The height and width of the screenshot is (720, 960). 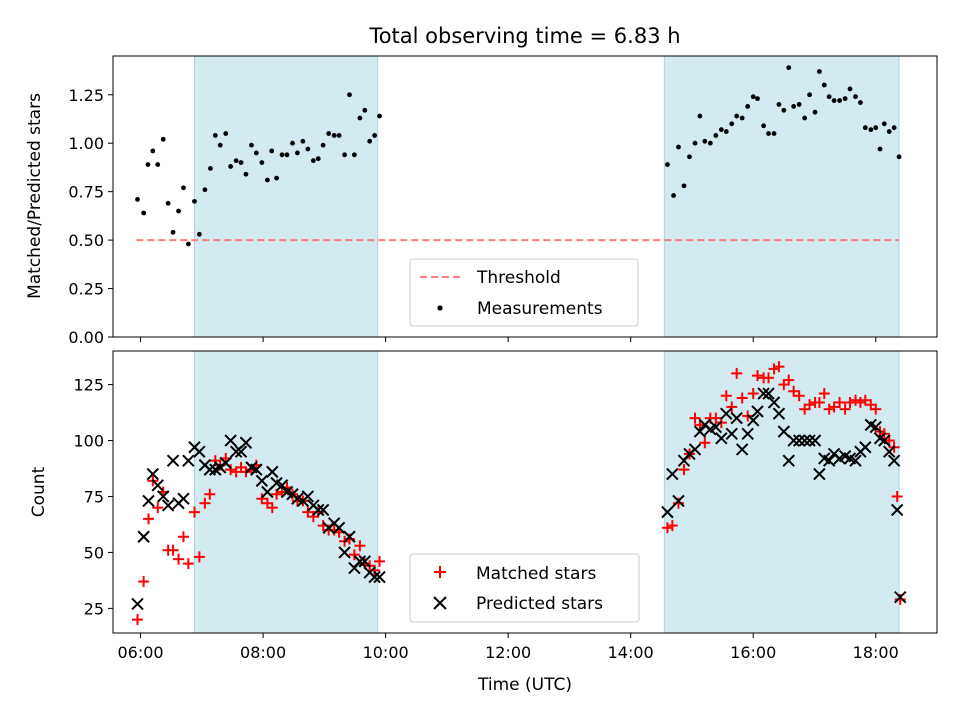 What do you see at coordinates (141, 652) in the screenshot?
I see `x-tick-label: 06:00` at bounding box center [141, 652].